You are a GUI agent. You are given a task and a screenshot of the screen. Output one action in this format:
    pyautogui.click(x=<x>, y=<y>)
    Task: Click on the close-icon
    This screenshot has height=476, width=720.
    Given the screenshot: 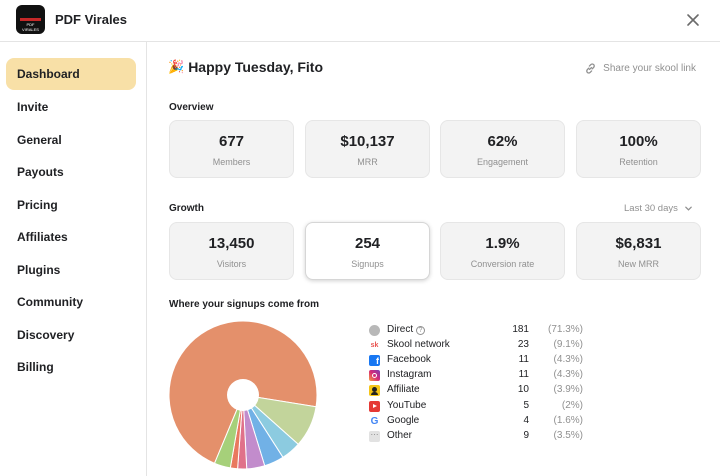 What is the action you would take?
    pyautogui.click(x=693, y=20)
    